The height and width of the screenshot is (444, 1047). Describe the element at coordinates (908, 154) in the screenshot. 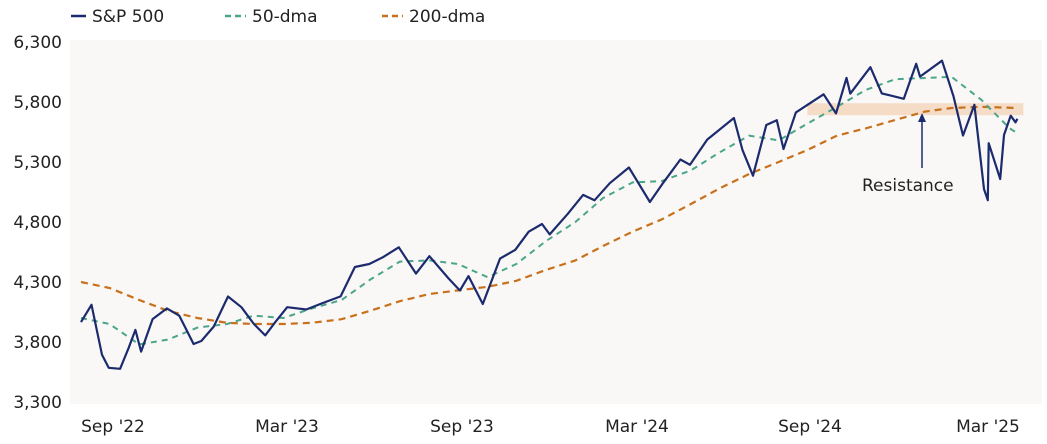

I see `resistance-annotation: Resistance` at that location.